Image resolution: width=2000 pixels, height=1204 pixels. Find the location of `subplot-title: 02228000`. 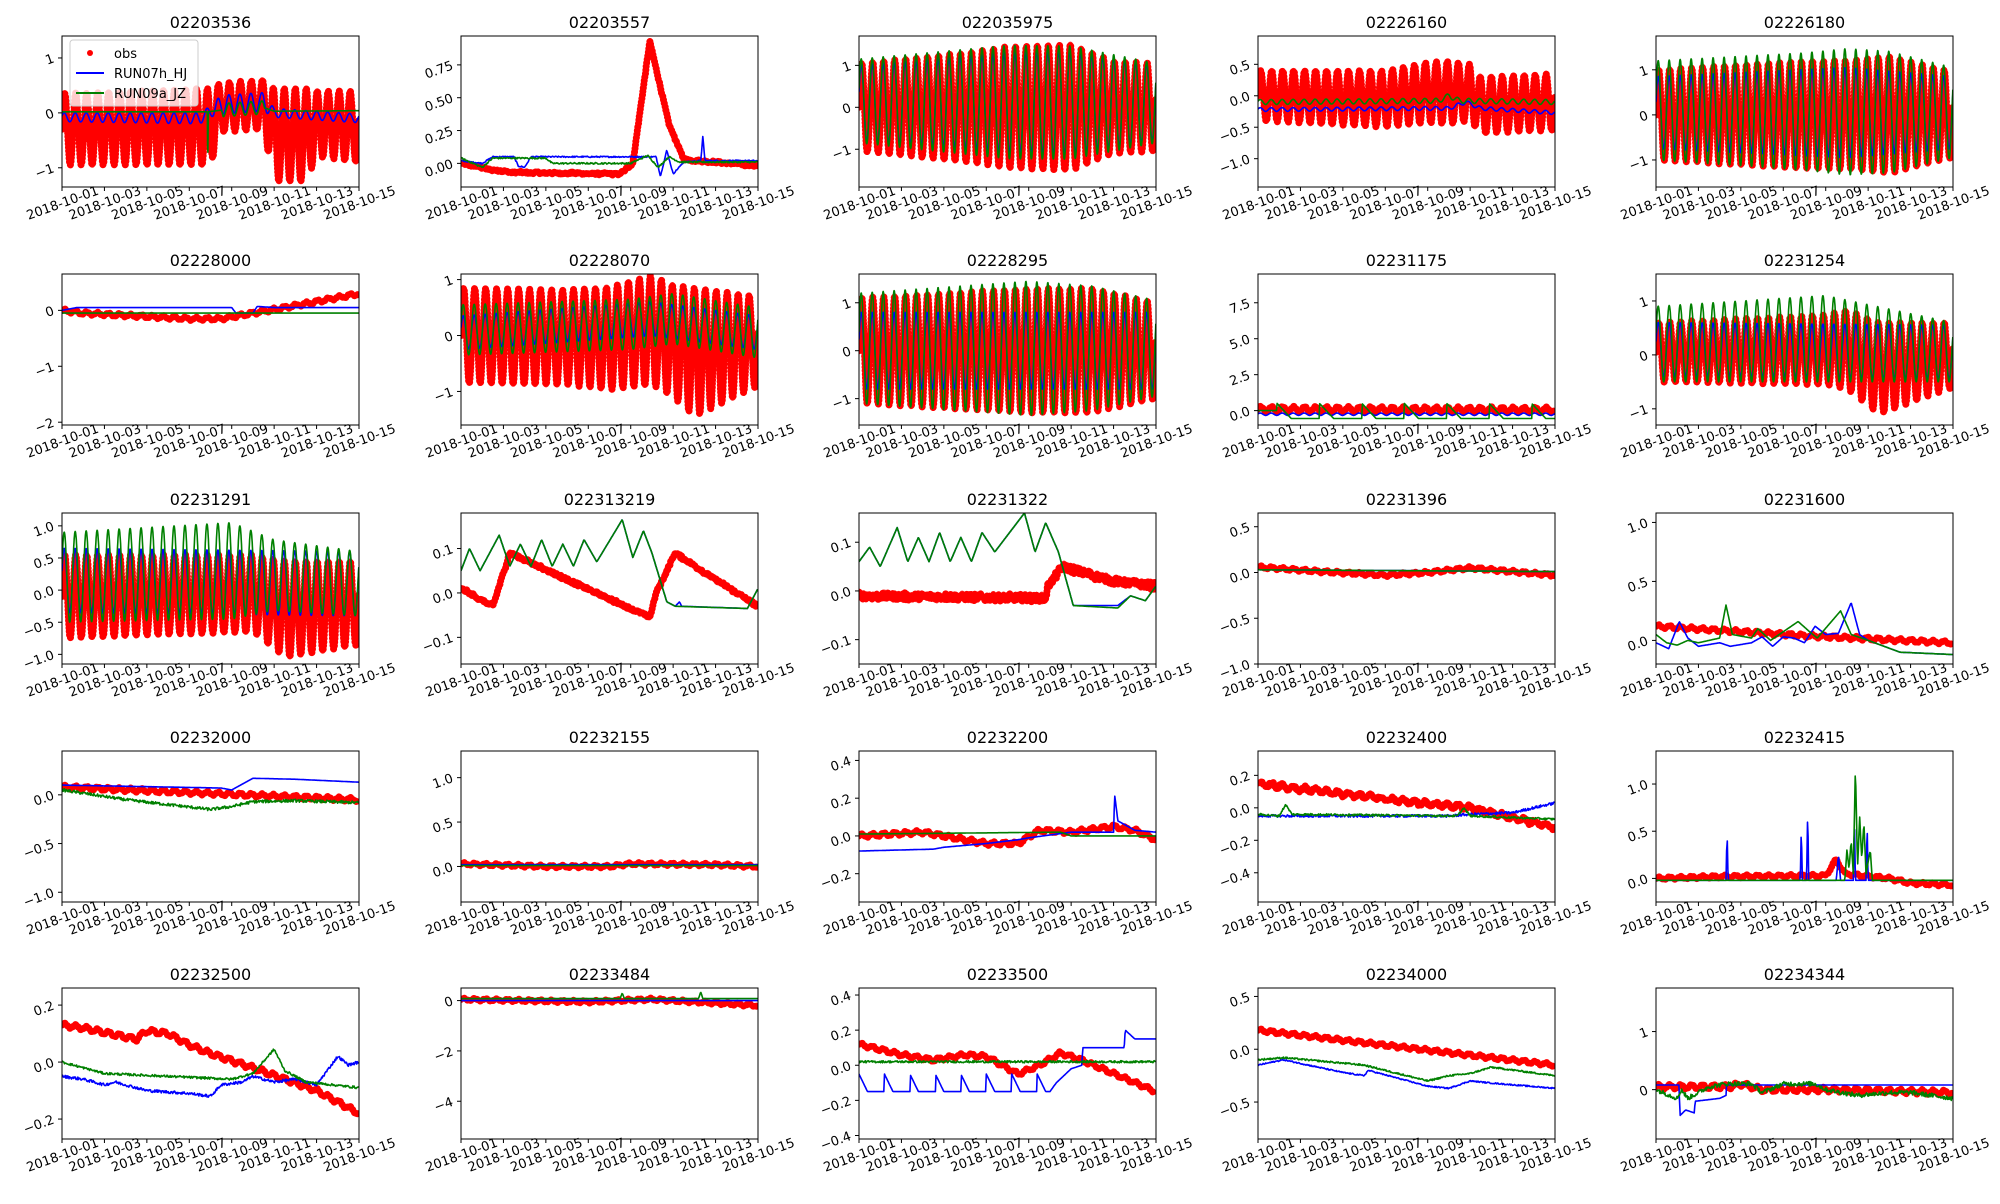

subplot-title: 02228000 is located at coordinates (210, 260).